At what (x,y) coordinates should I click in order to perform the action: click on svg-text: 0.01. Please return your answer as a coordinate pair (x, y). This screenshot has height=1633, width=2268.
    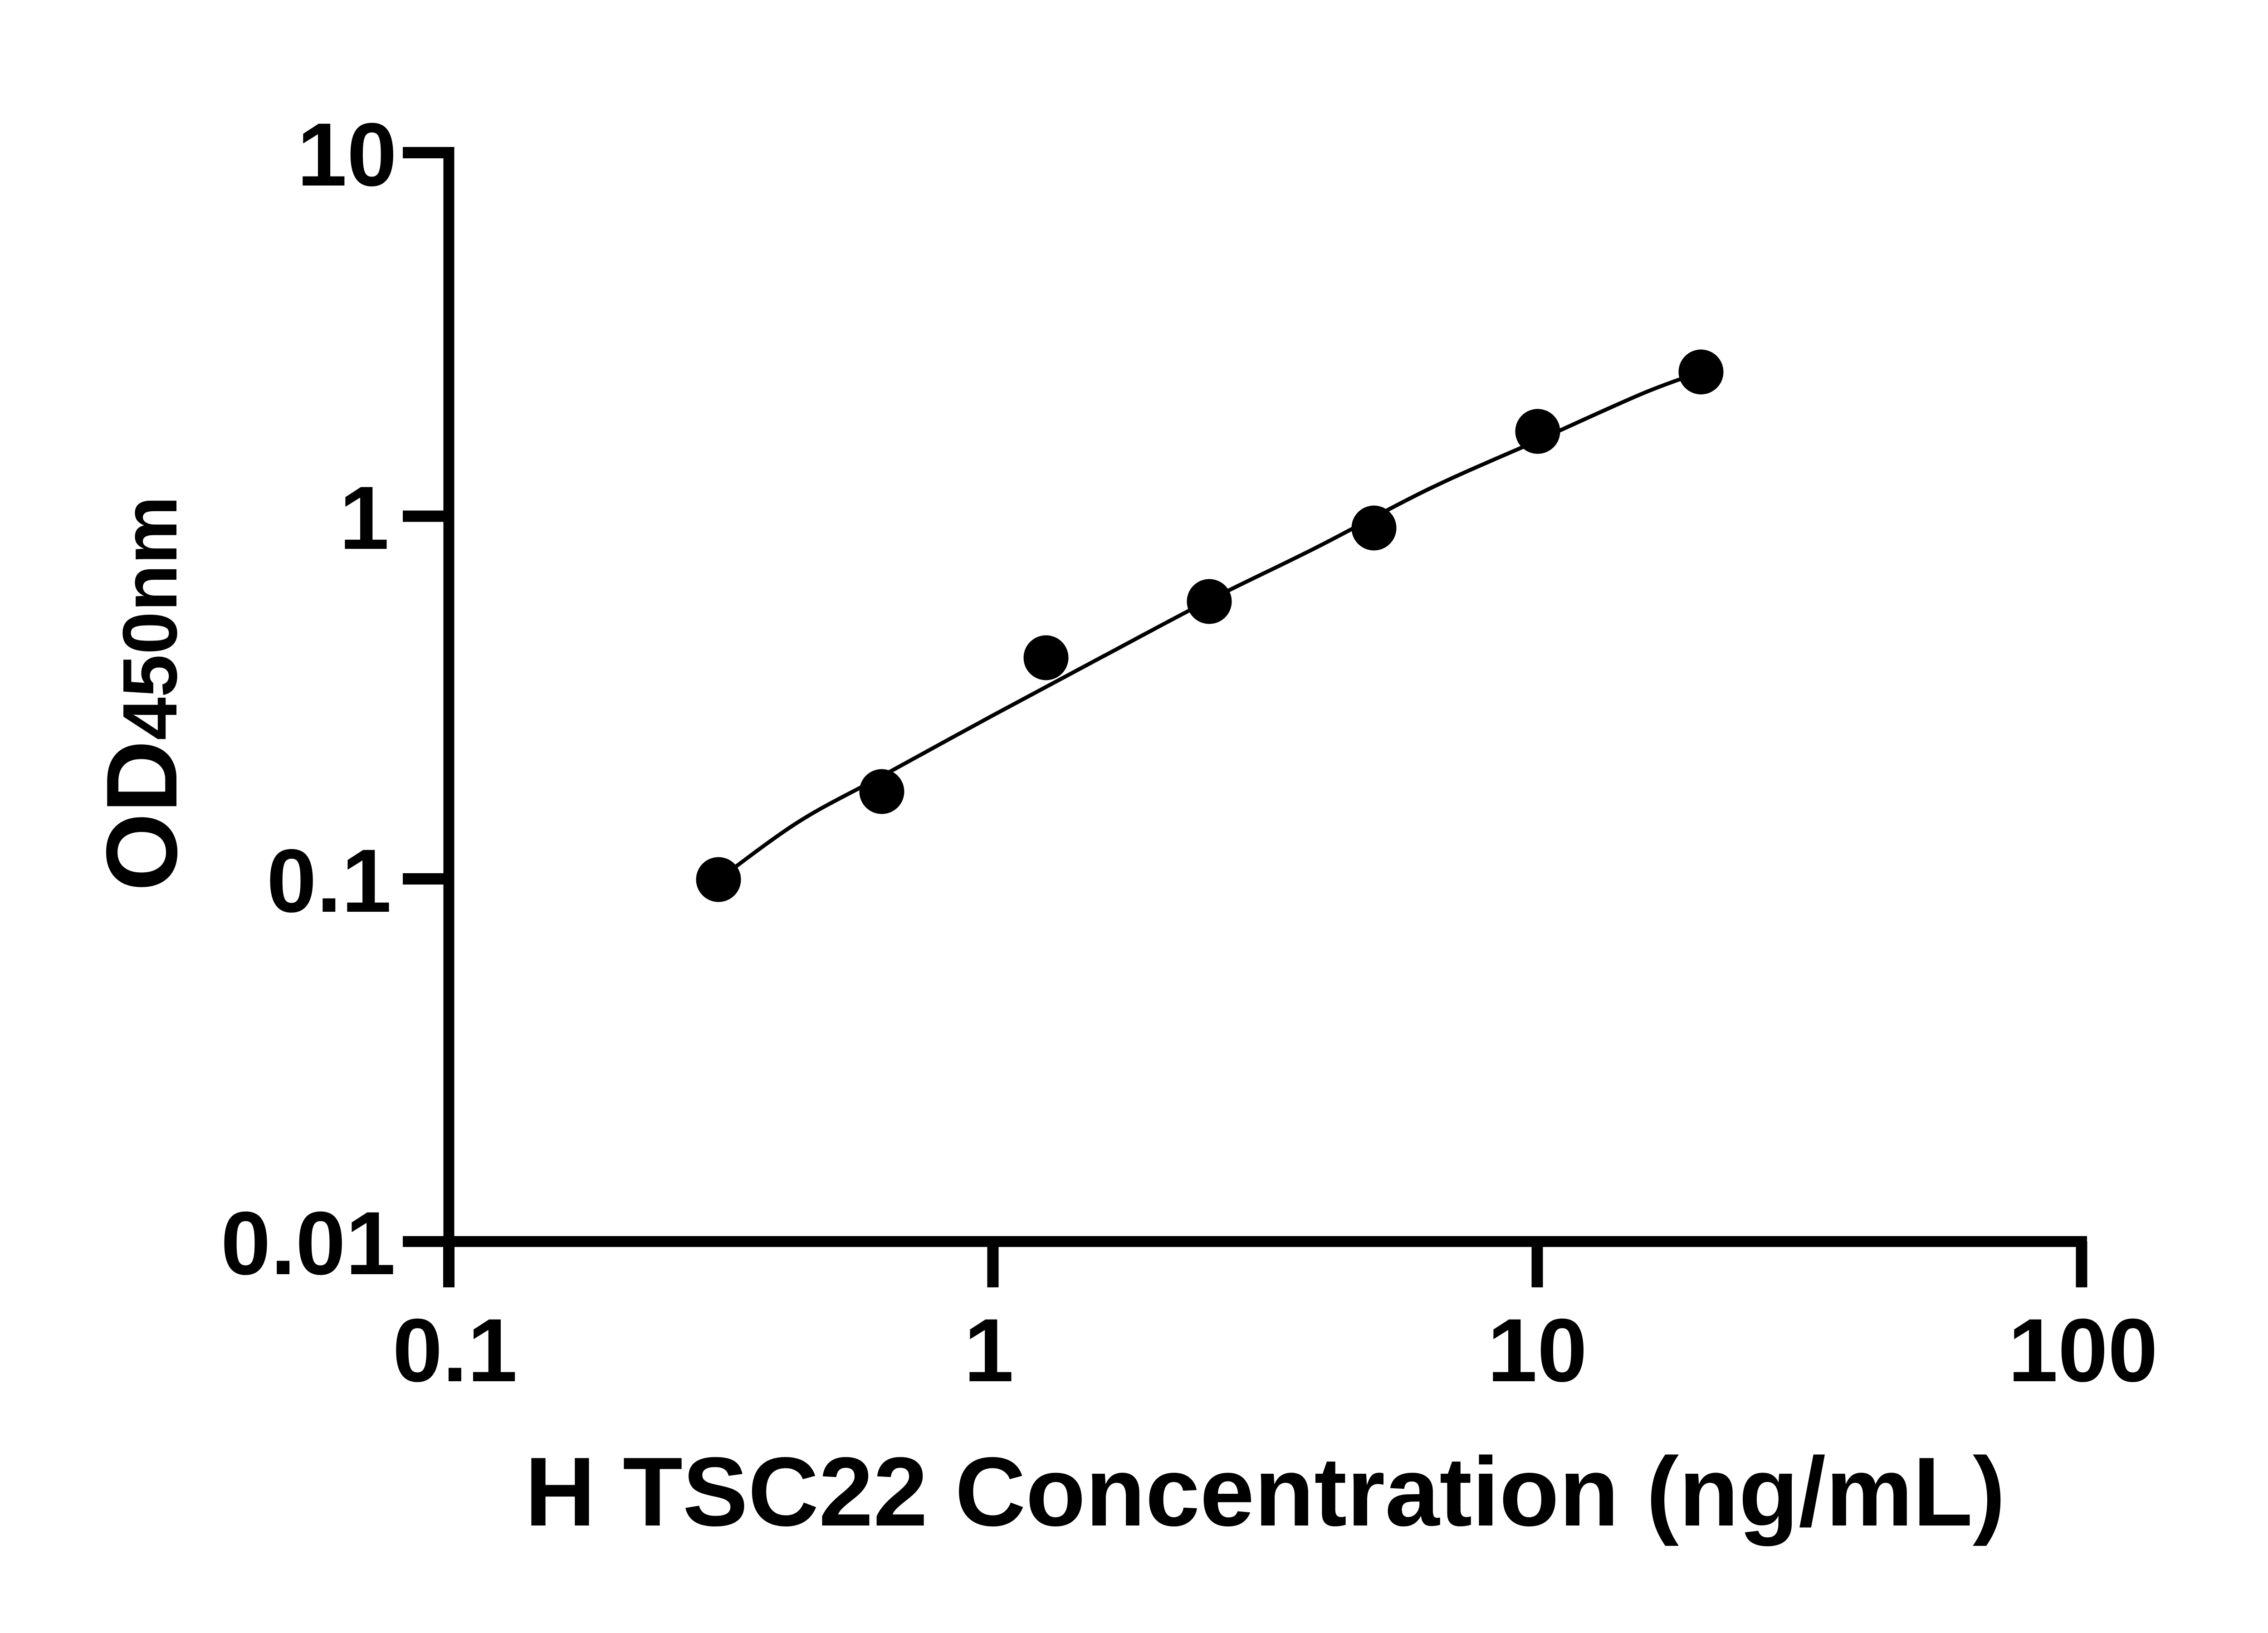
    Looking at the image, I should click on (309, 1243).